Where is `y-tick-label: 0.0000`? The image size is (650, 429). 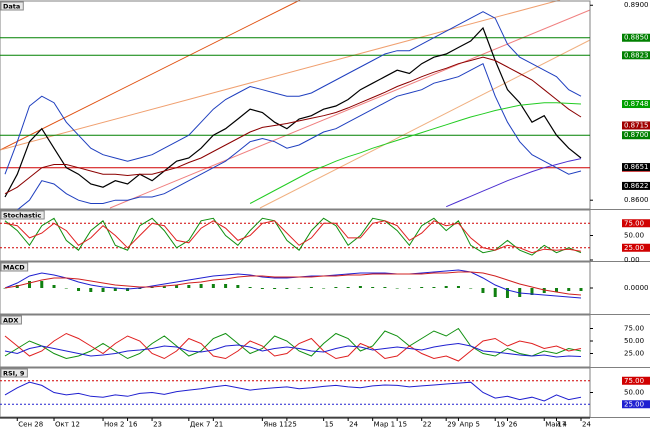
y-tick-label: 0.0000 is located at coordinates (636, 288).